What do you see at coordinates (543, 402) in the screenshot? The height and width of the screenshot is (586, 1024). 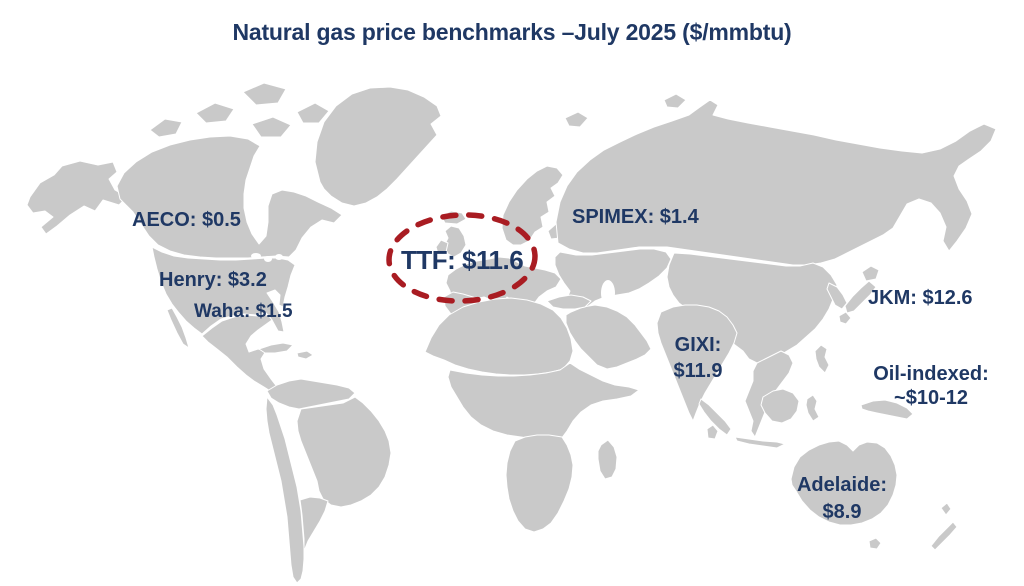 I see `landmass-africa-central` at bounding box center [543, 402].